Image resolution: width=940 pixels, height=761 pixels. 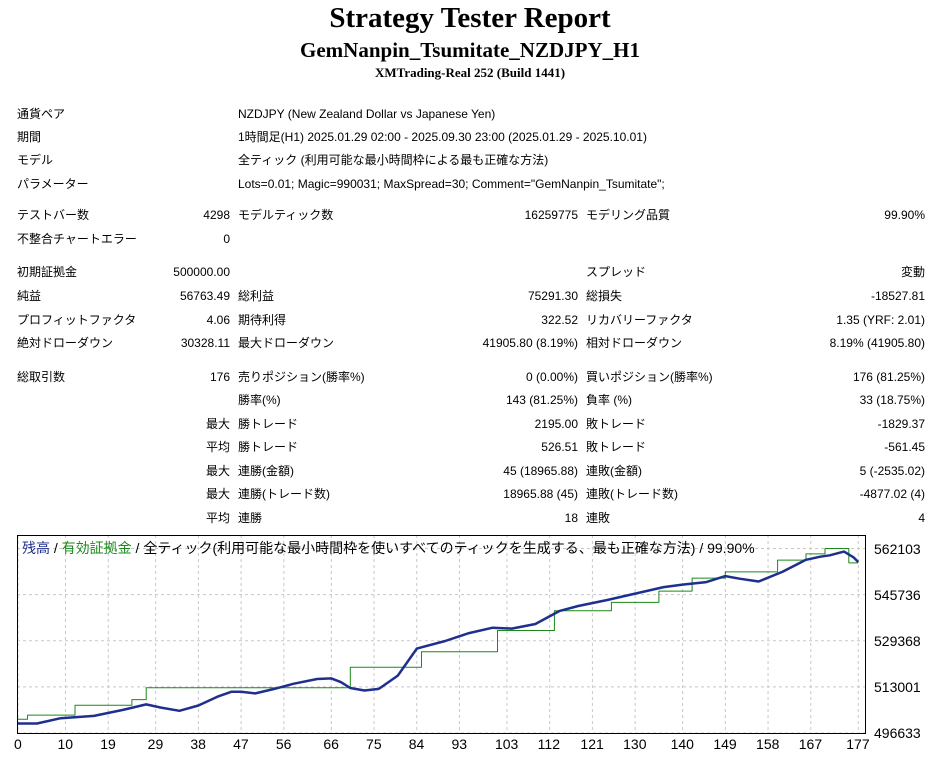 I want to click on x-tick-label: 93, so click(x=459, y=744).